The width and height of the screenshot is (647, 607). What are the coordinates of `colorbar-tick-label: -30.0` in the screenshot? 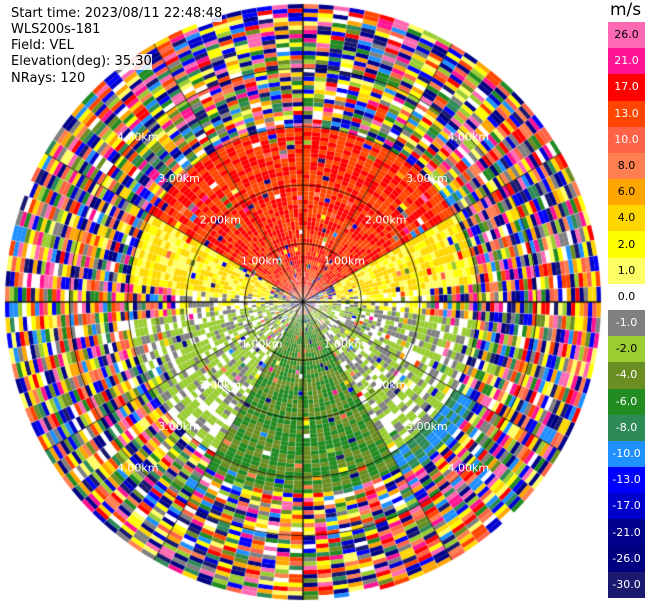 It's located at (626, 584).